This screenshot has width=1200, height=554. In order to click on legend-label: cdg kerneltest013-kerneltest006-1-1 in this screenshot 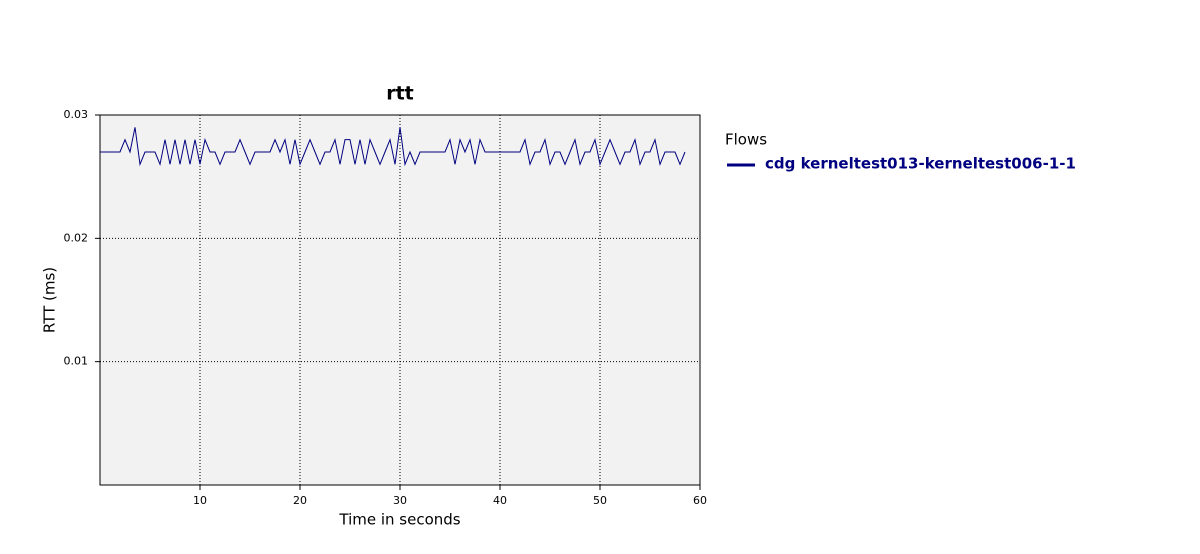, I will do `click(920, 164)`.